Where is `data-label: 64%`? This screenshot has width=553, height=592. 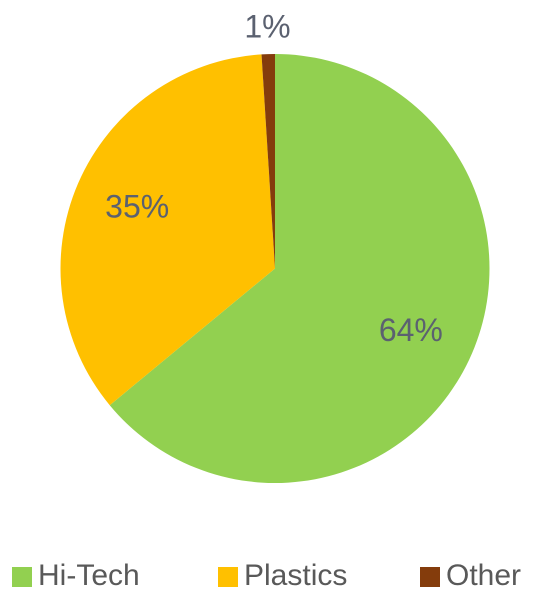
data-label: 64% is located at coordinates (411, 330).